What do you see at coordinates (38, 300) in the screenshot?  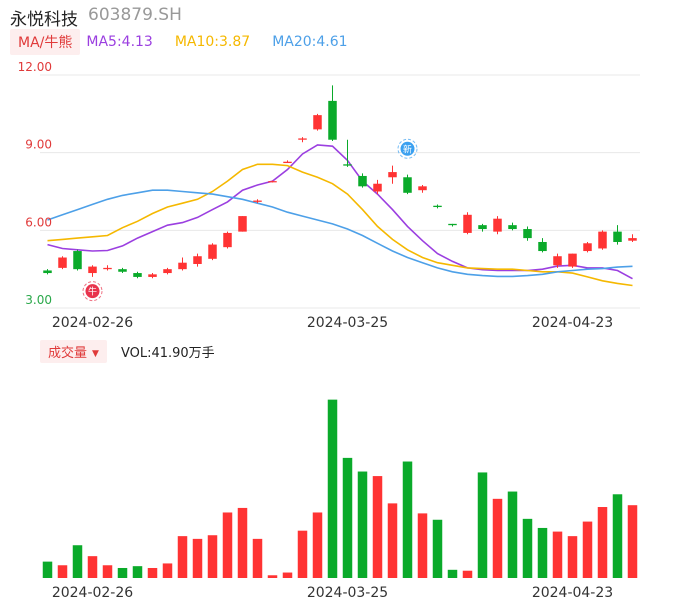 I see `y-tick-label: 3.00` at bounding box center [38, 300].